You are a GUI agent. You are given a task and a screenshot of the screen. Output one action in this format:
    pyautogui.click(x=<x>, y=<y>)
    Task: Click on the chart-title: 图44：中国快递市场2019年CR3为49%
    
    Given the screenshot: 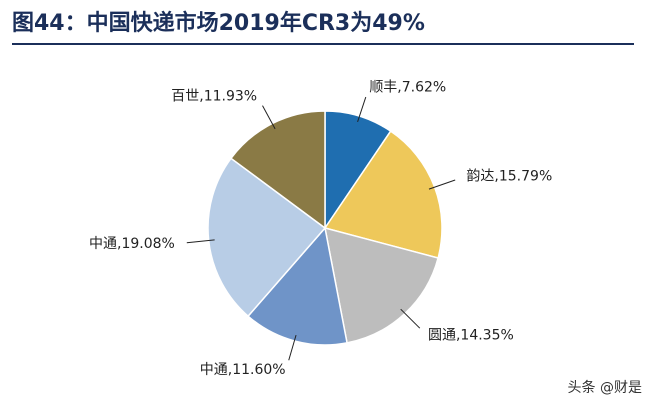 What is the action you would take?
    pyautogui.click(x=218, y=23)
    